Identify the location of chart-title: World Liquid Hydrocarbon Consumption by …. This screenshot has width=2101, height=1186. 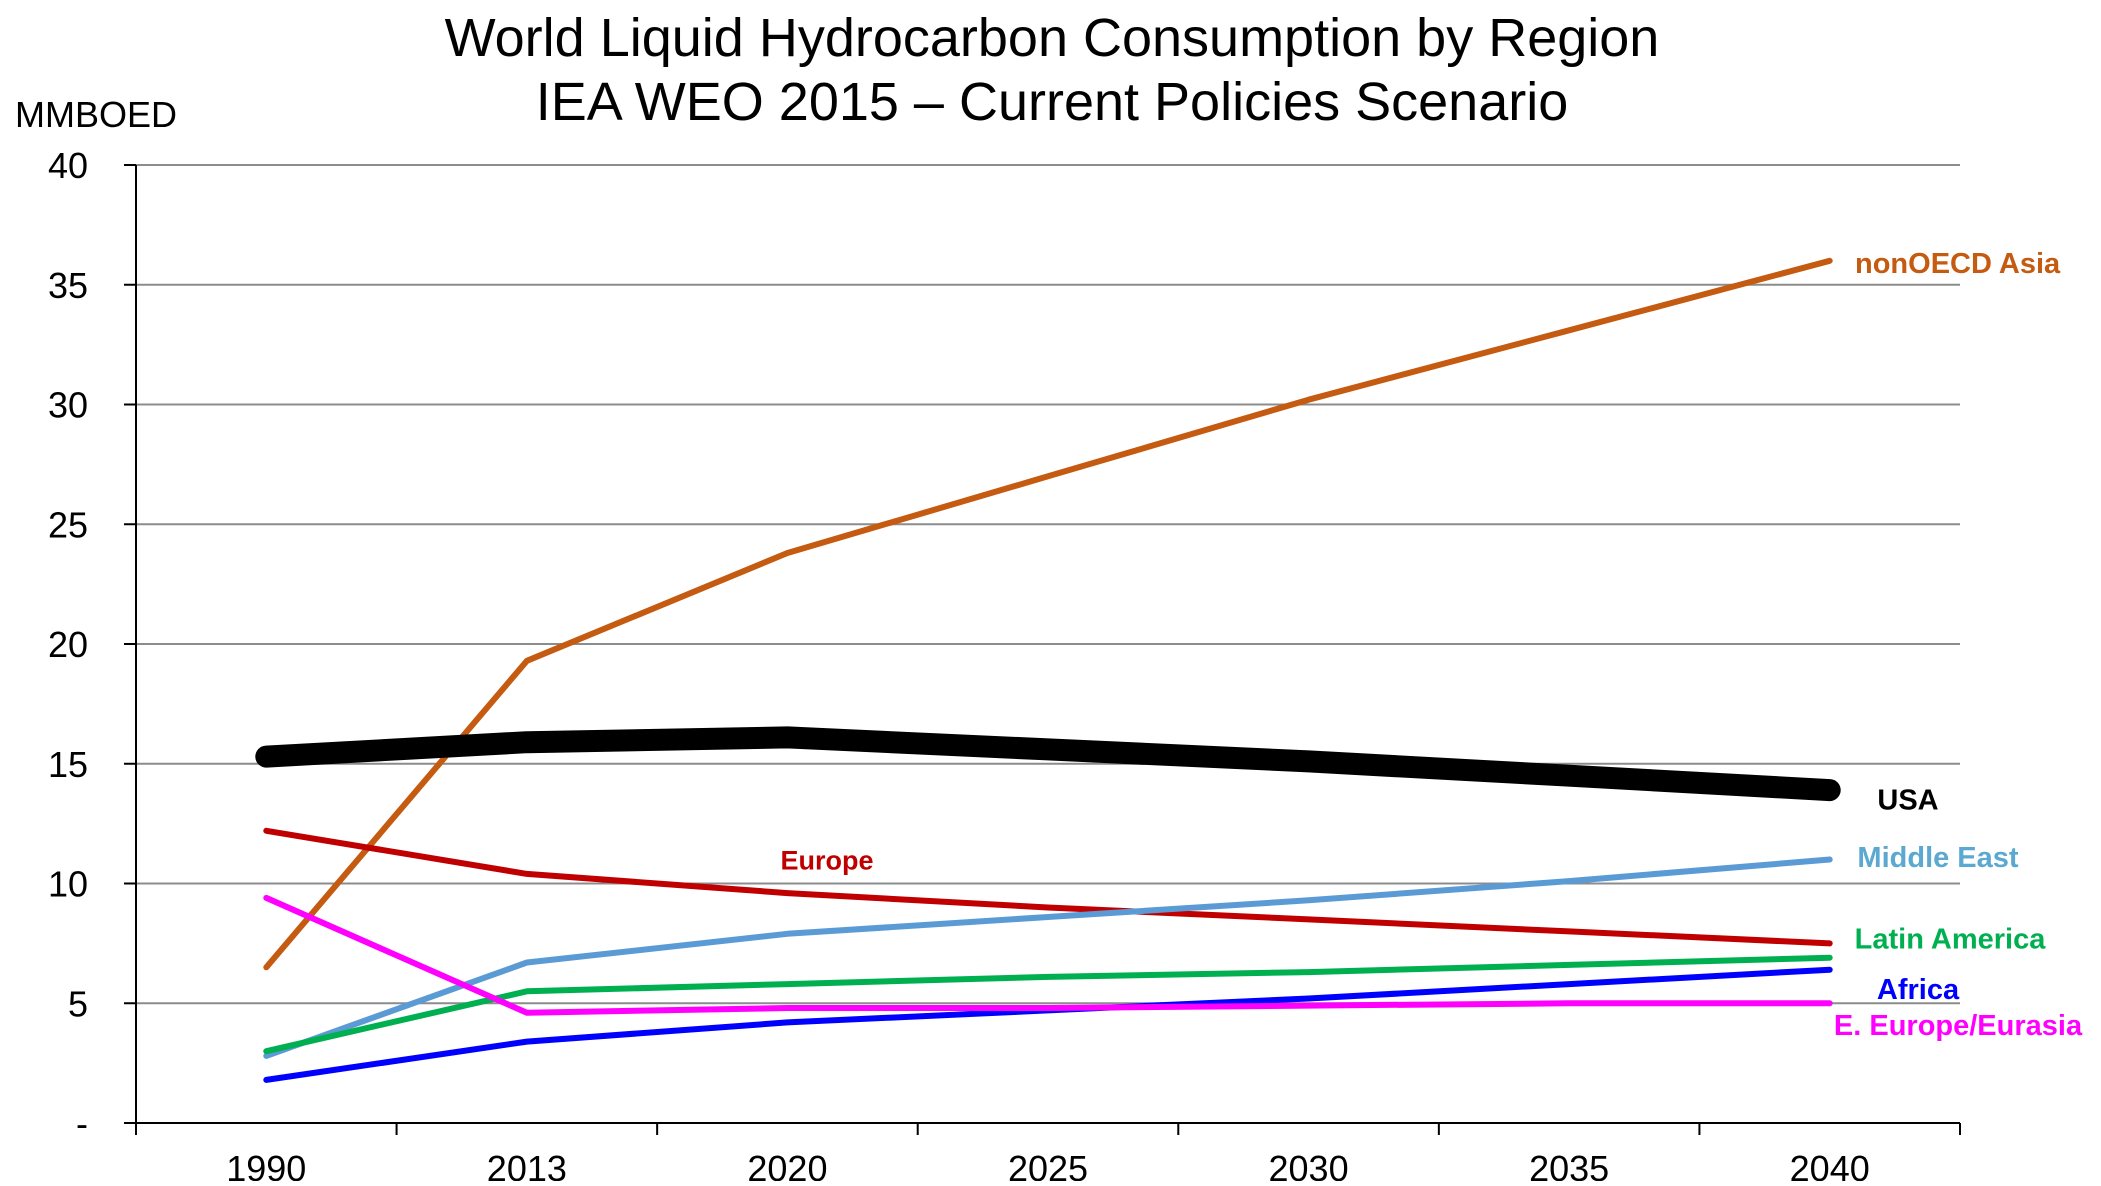
(1052, 38).